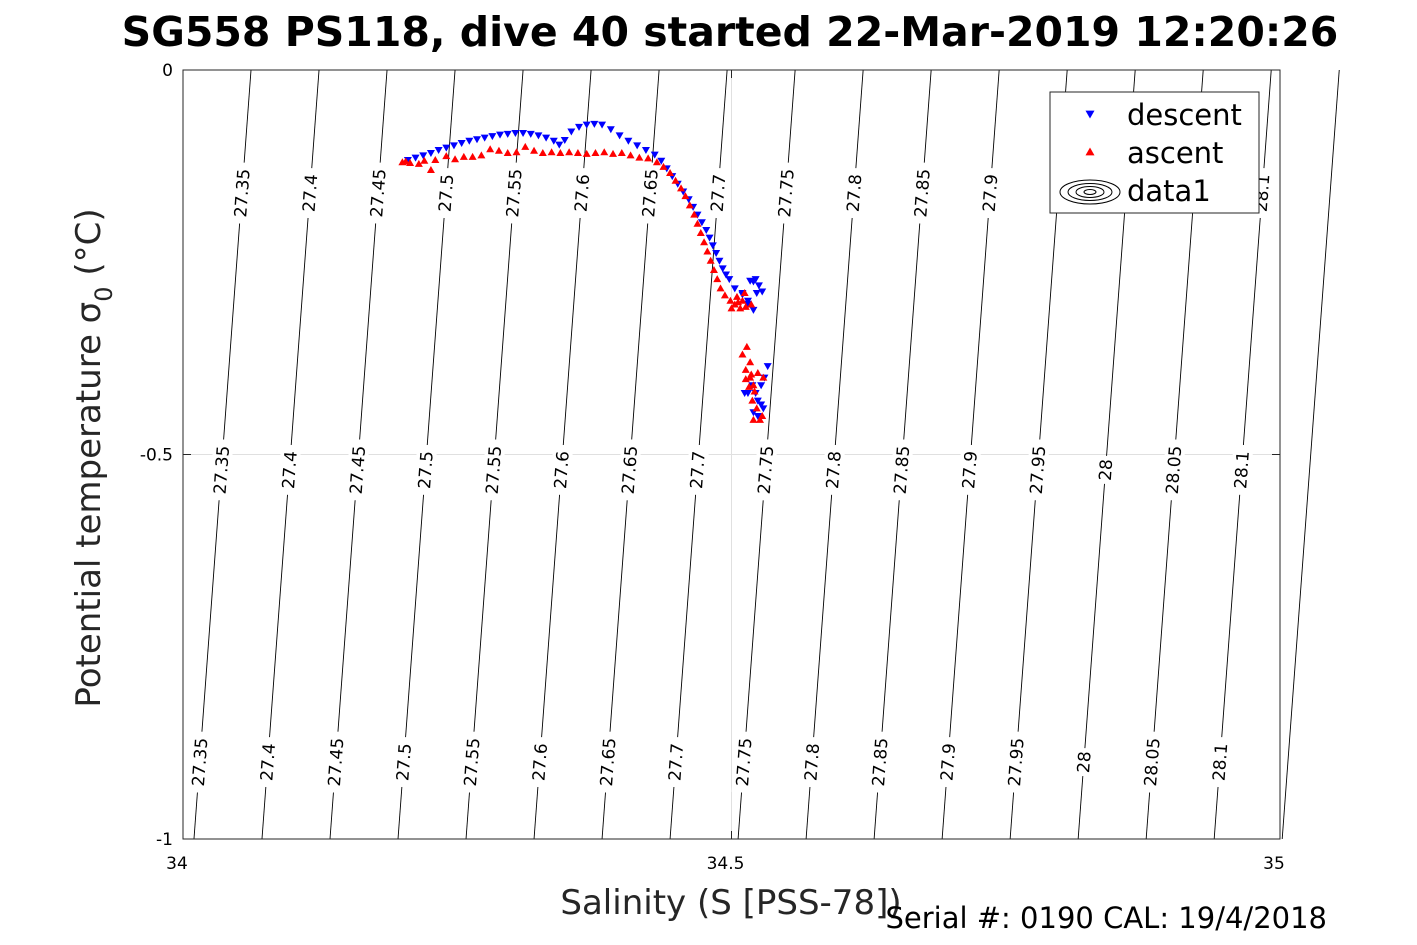  I want to click on isopycnal-label-text: 27.65, so click(651, 193).